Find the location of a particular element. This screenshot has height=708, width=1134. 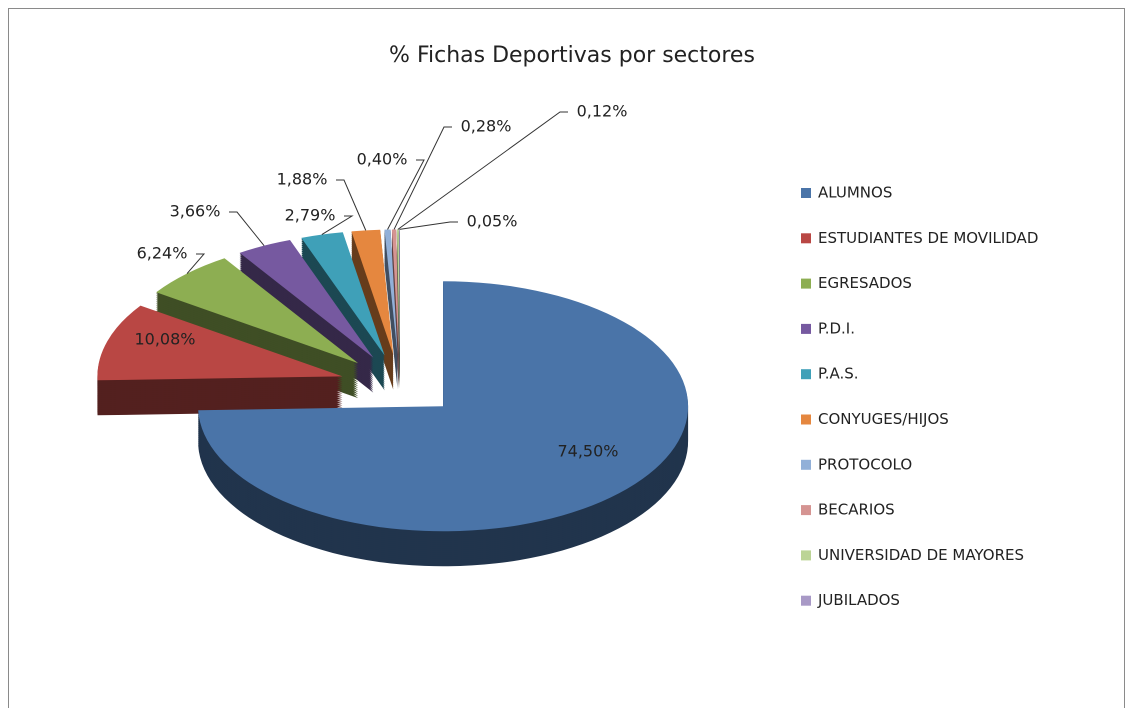

legend-label: ALUMNOS is located at coordinates (855, 193).